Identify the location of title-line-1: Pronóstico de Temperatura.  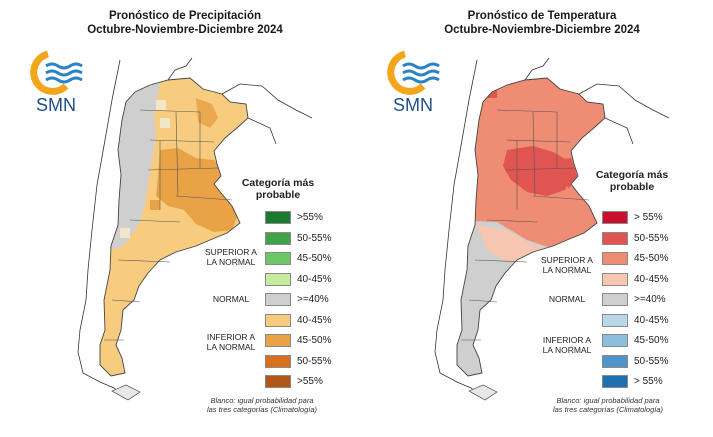
(542, 16).